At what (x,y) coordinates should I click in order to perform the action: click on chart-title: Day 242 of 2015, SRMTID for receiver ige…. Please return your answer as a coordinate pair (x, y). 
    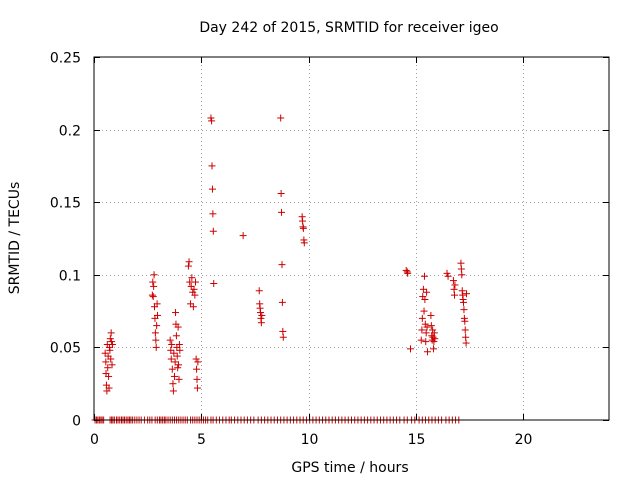
    Looking at the image, I should click on (348, 28).